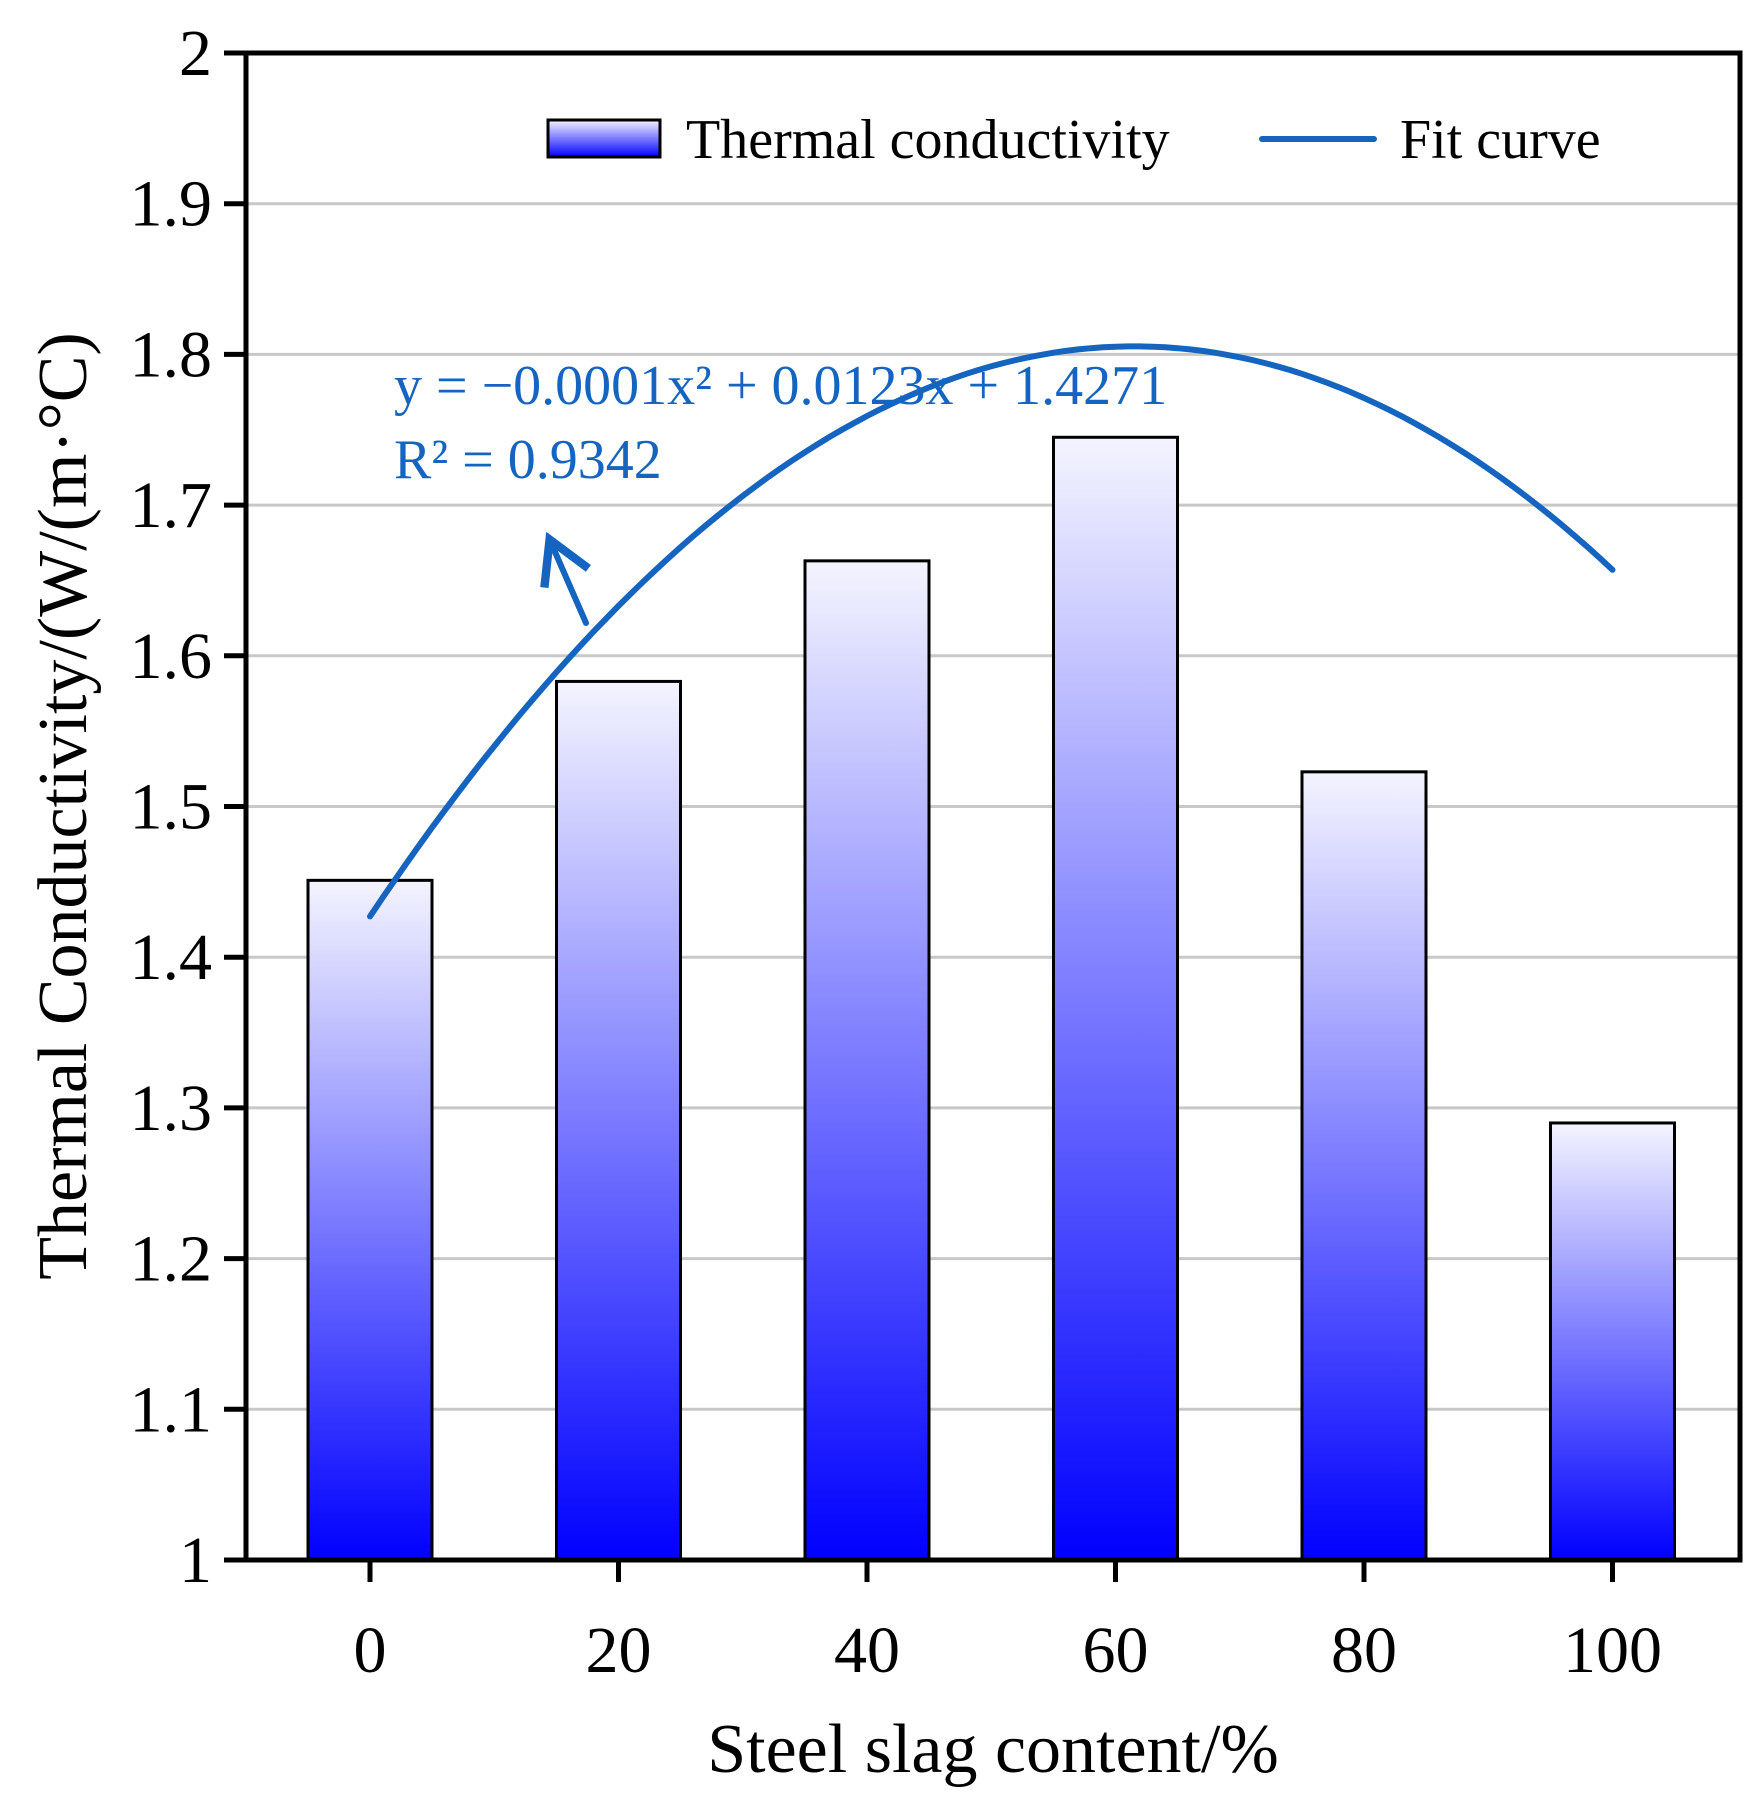 The height and width of the screenshot is (1809, 1762). What do you see at coordinates (171, 204) in the screenshot?
I see `y-tick-label: 1.9` at bounding box center [171, 204].